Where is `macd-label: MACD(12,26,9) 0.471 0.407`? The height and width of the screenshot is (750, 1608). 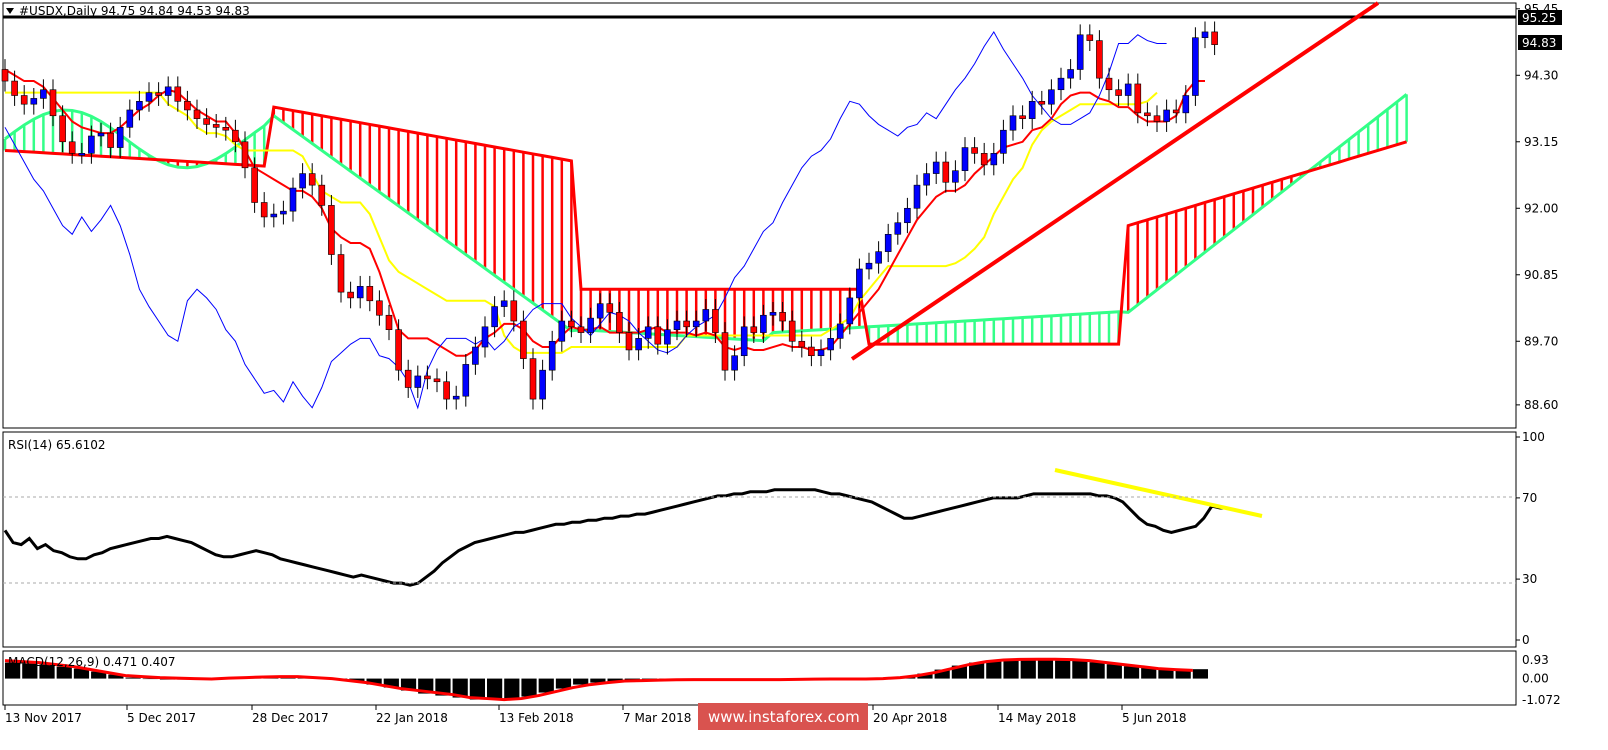
macd-label: MACD(12,26,9) 0.471 0.407 is located at coordinates (91, 662).